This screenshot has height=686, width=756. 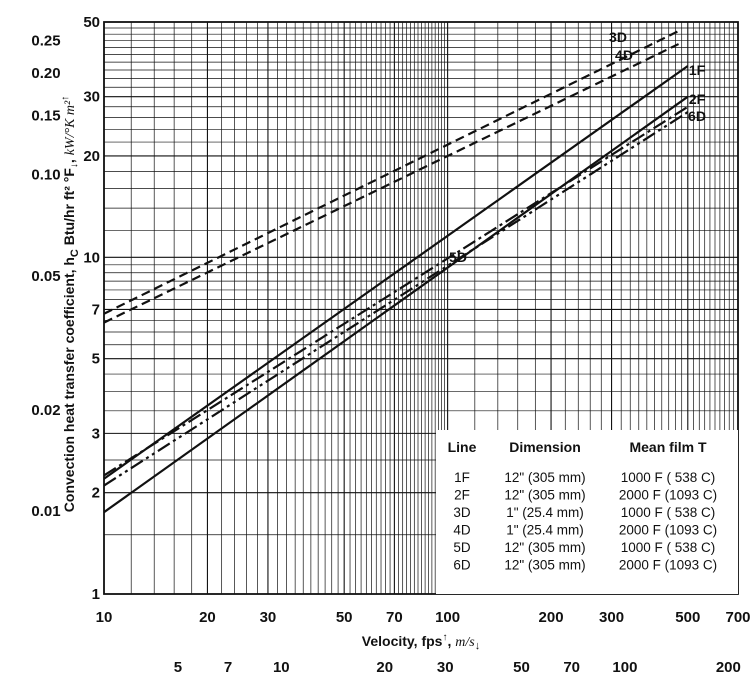 I want to click on y-secondary-tick-label: 0.25, so click(x=45, y=41).